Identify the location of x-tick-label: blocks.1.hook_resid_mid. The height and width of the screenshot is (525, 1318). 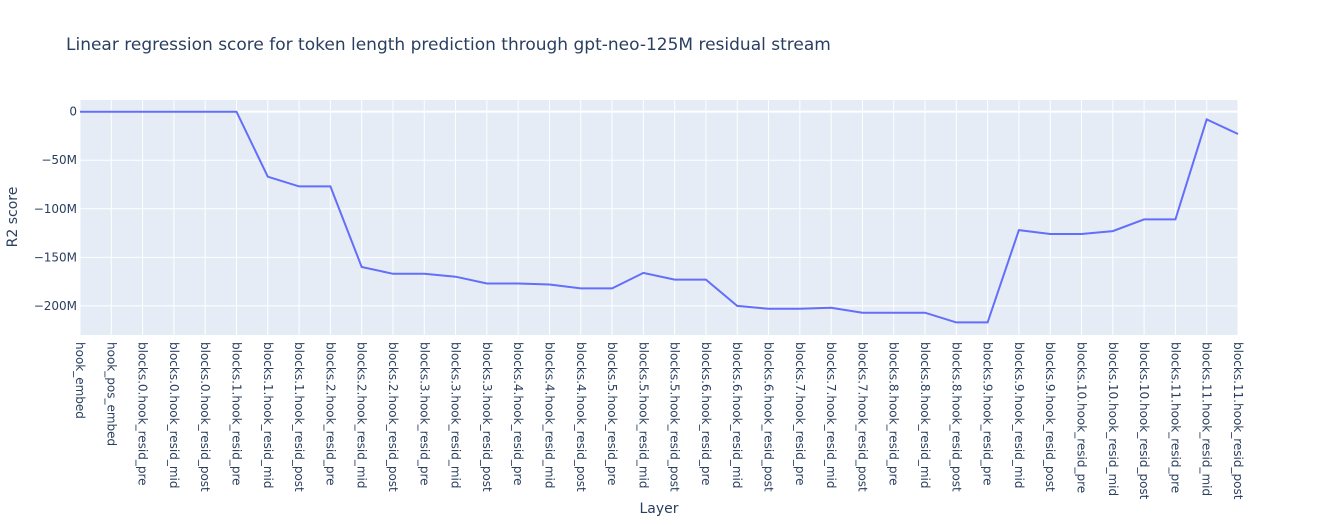
(268, 415).